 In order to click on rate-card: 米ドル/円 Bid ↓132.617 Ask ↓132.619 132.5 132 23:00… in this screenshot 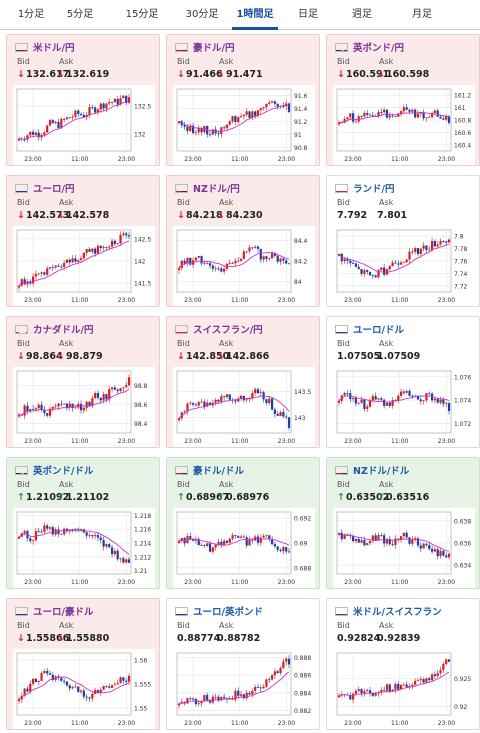, I will do `click(83, 100)`.